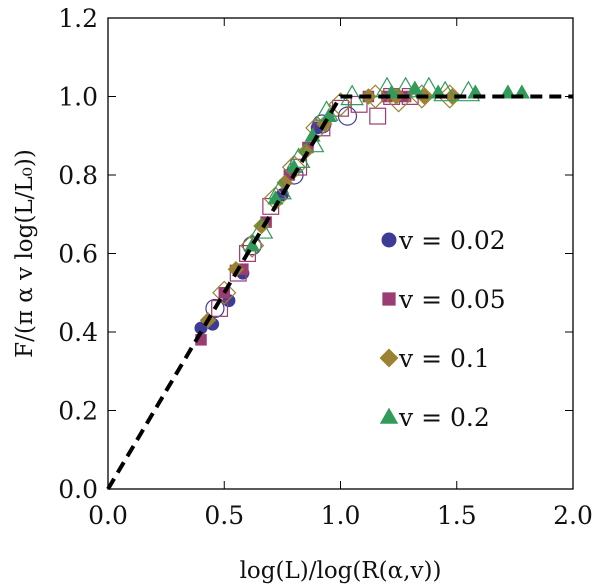 The height and width of the screenshot is (587, 598). Describe the element at coordinates (389, 358) in the screenshot. I see `legend-diamond-marker` at that location.